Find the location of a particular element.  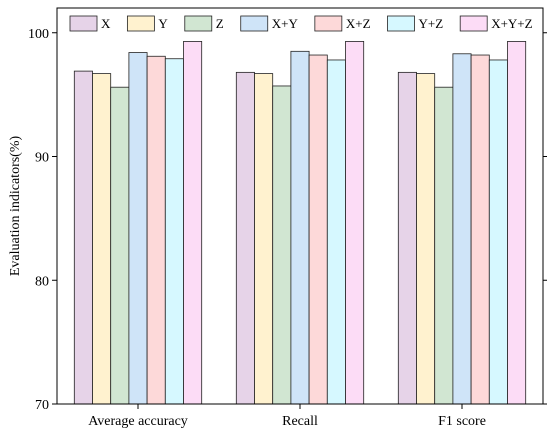

y-tick-label: 90 is located at coordinates (42, 158).